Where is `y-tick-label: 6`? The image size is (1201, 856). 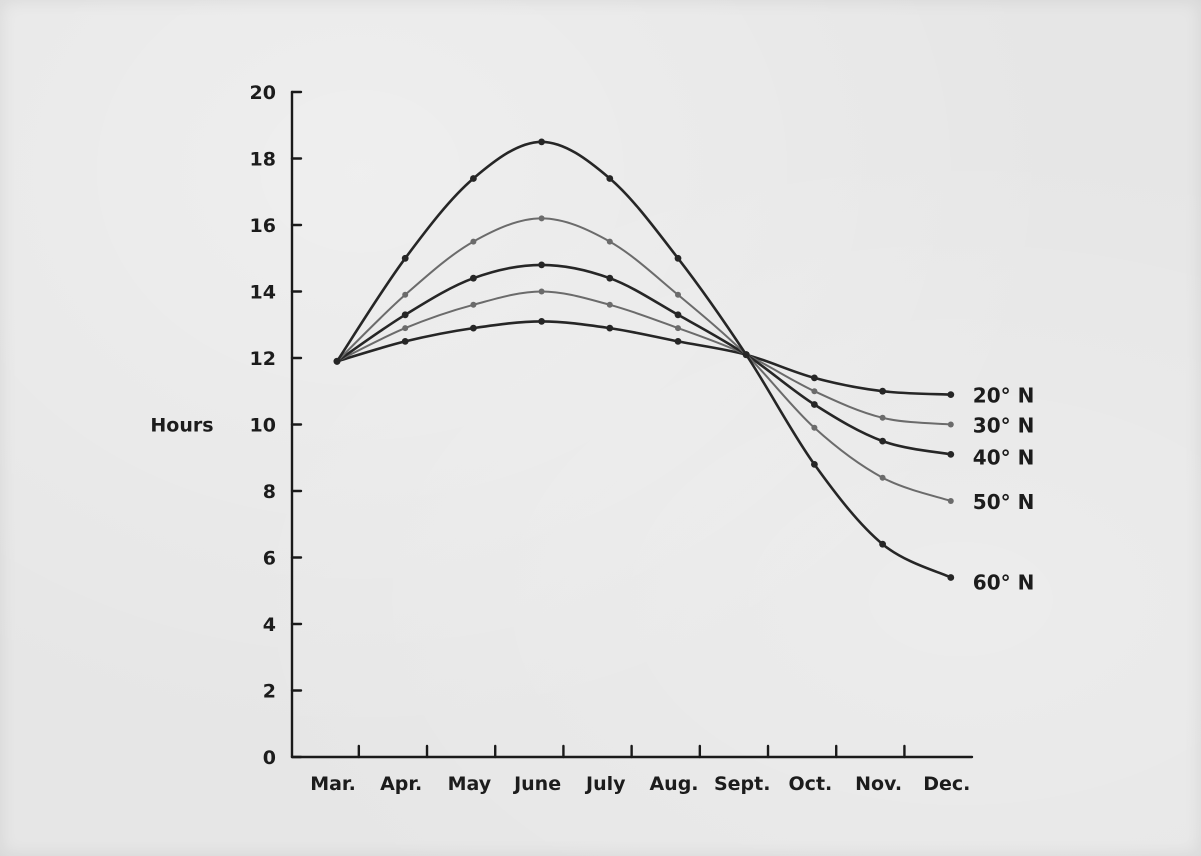 y-tick-label: 6 is located at coordinates (269, 559).